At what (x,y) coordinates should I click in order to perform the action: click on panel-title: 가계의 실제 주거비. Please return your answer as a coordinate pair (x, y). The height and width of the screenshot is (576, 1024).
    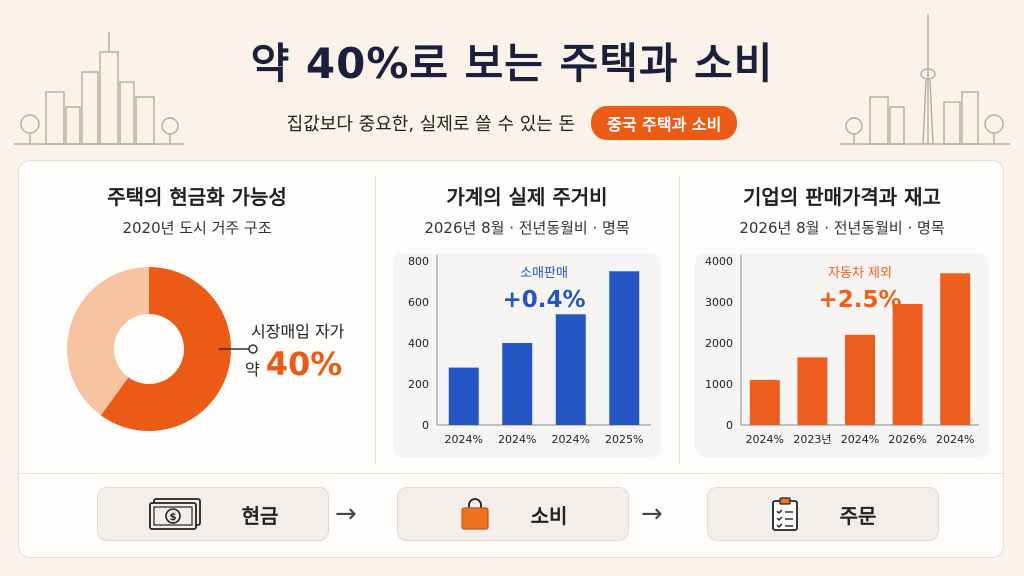
    Looking at the image, I should click on (527, 197).